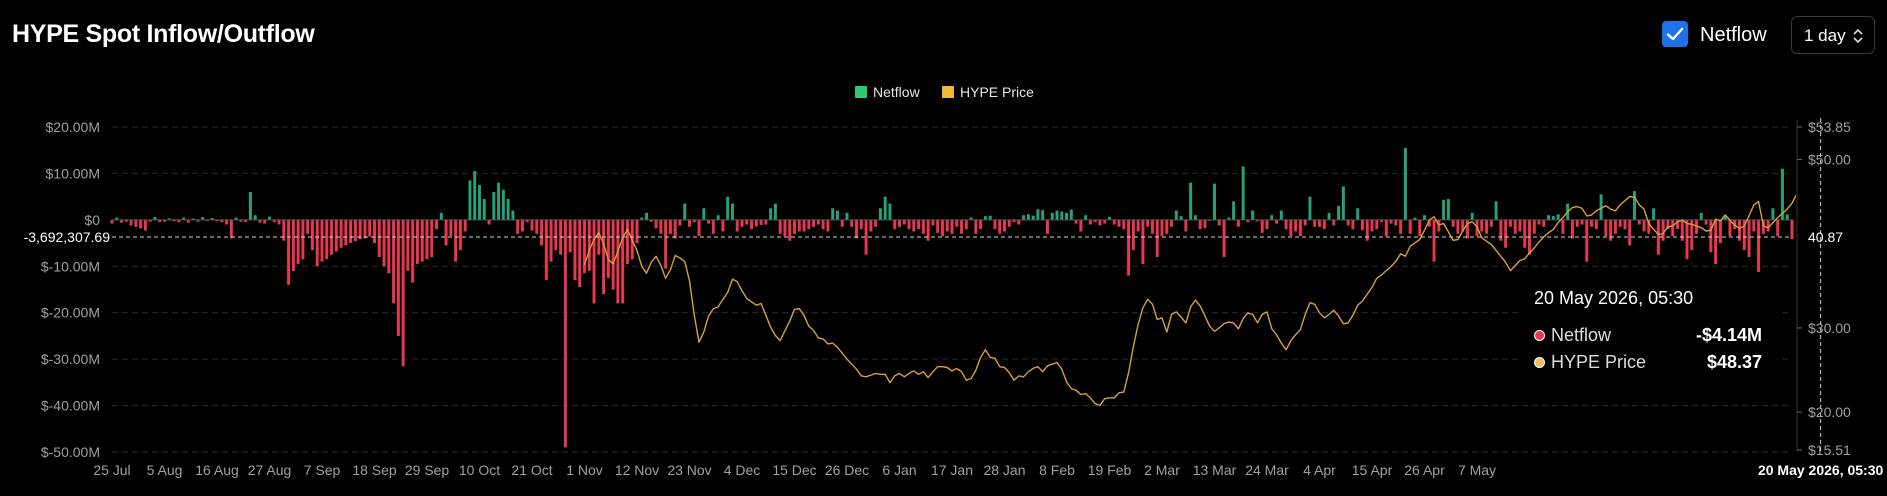 The image size is (1887, 496). Describe the element at coordinates (1675, 34) in the screenshot. I see `netflow-checkbox` at that location.